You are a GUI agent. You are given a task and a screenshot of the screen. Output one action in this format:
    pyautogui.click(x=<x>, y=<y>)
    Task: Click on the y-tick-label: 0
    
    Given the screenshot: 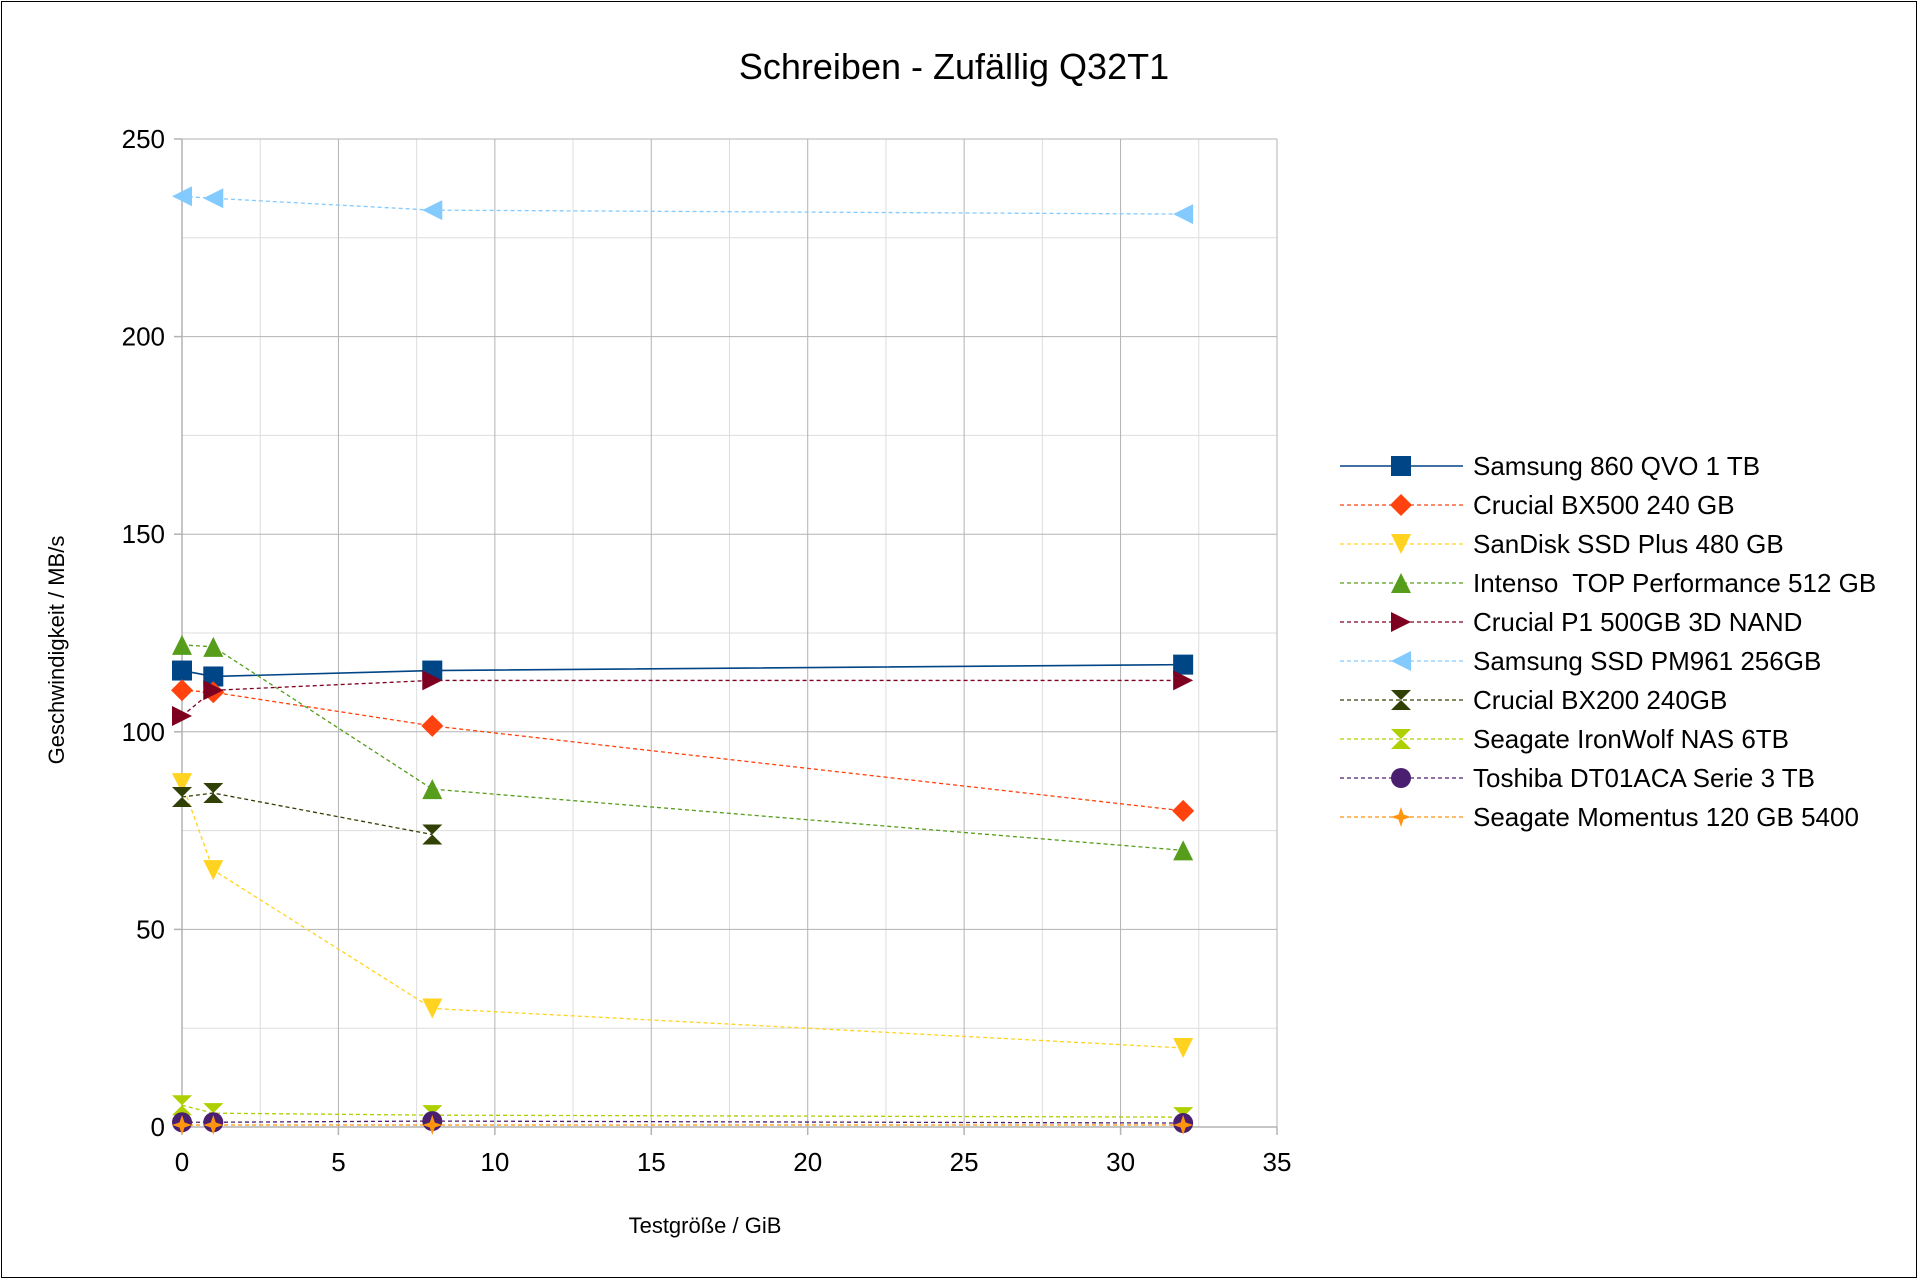 What is the action you would take?
    pyautogui.click(x=158, y=1127)
    